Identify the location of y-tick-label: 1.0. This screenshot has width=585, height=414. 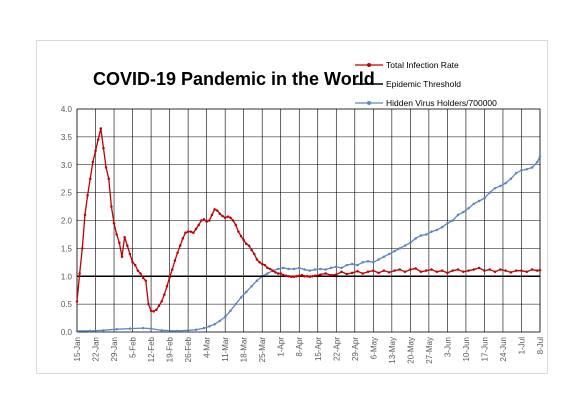
(67, 276).